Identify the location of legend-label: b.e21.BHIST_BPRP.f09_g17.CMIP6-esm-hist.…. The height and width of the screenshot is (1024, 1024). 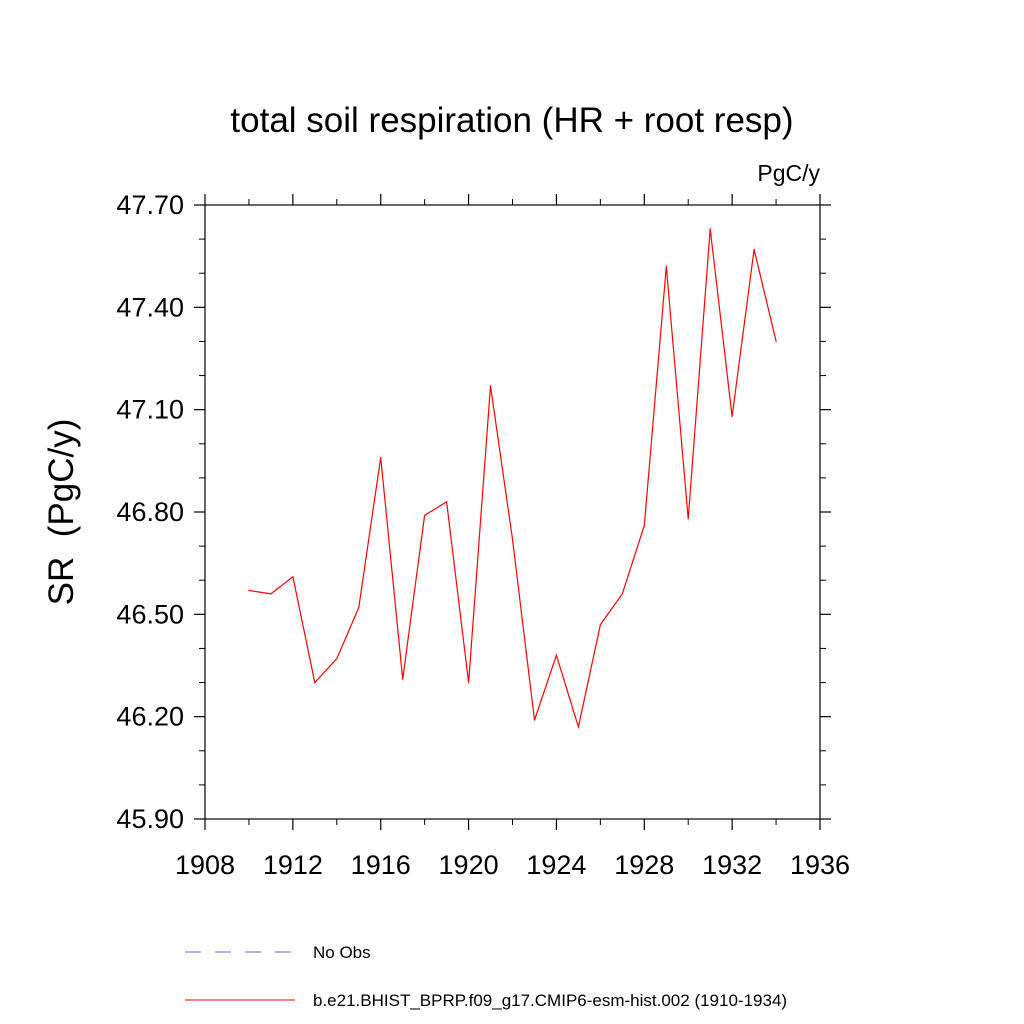
(550, 1000).